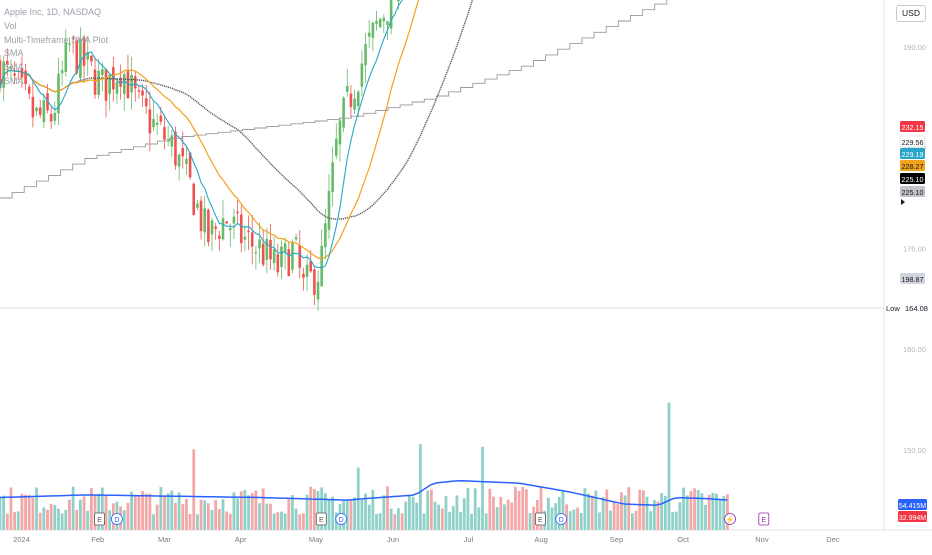 Image resolution: width=932 pixels, height=555 pixels. What do you see at coordinates (14, 67) in the screenshot?
I see `legend-sma-2: SMA` at bounding box center [14, 67].